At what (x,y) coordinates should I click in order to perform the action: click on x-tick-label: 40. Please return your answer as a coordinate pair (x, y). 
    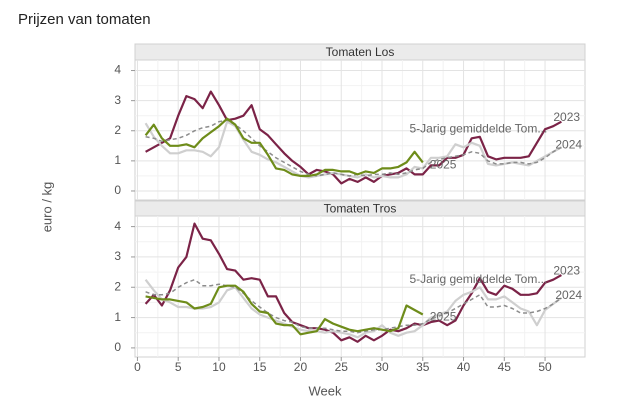
    Looking at the image, I should click on (464, 367).